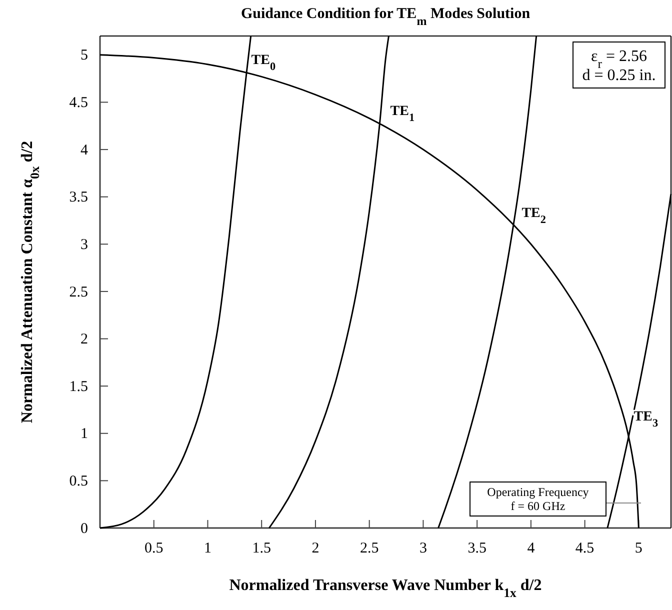 The width and height of the screenshot is (672, 610). I want to click on x-tick-label: 4.5, so click(584, 548).